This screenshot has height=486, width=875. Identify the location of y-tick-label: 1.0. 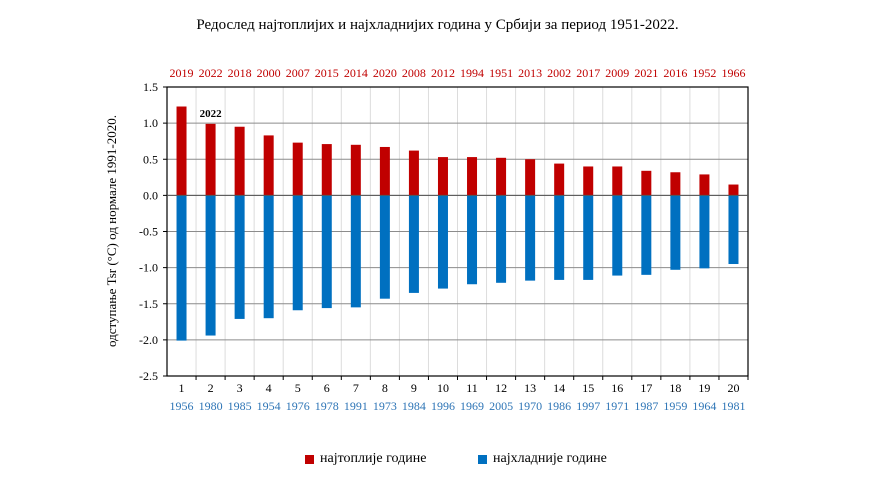
(150, 123).